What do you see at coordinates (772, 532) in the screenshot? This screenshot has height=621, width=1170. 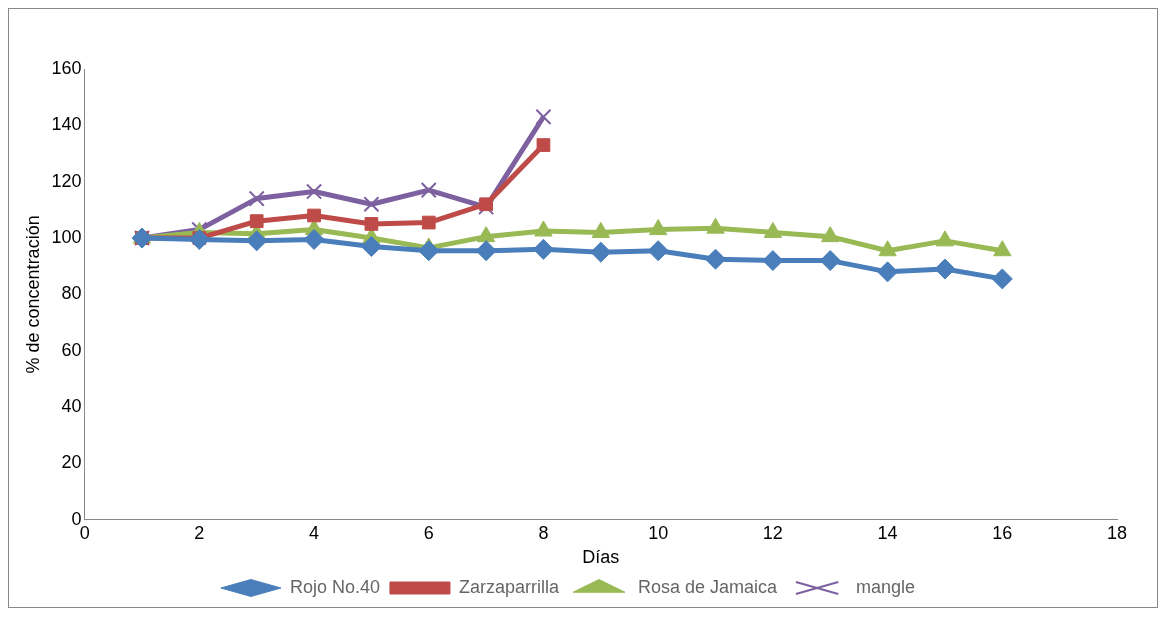 I see `x-tick-label: 12` at bounding box center [772, 532].